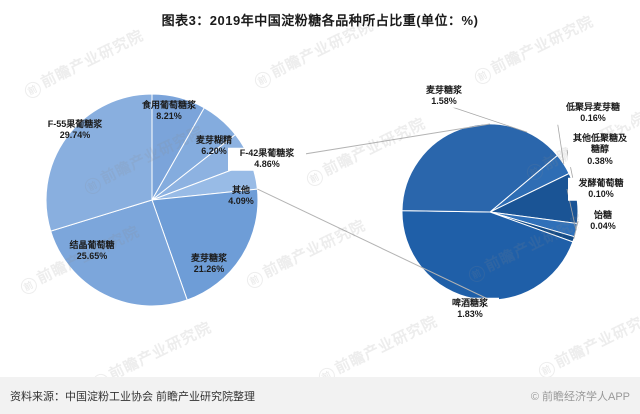 This screenshot has height=414, width=640. Describe the element at coordinates (213, 139) in the screenshot. I see `slice-label-name: 麦芽糊精` at that location.